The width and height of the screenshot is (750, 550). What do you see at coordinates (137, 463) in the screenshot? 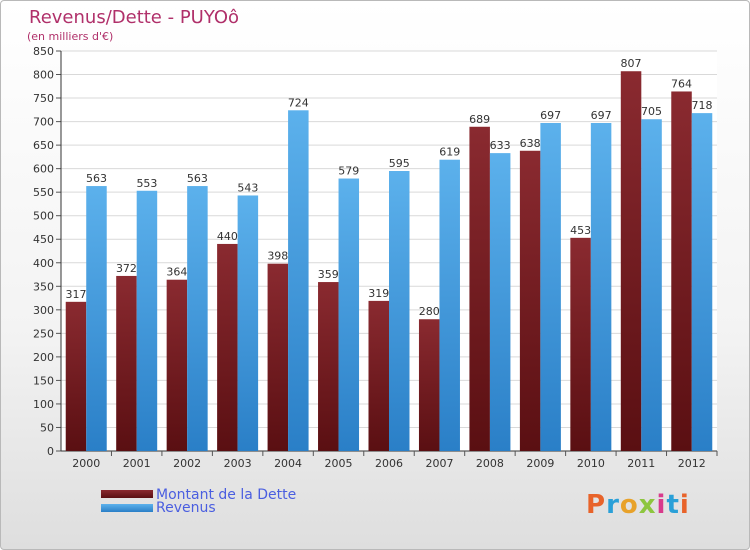
I see `x-tick-label: 2001` at bounding box center [137, 463].